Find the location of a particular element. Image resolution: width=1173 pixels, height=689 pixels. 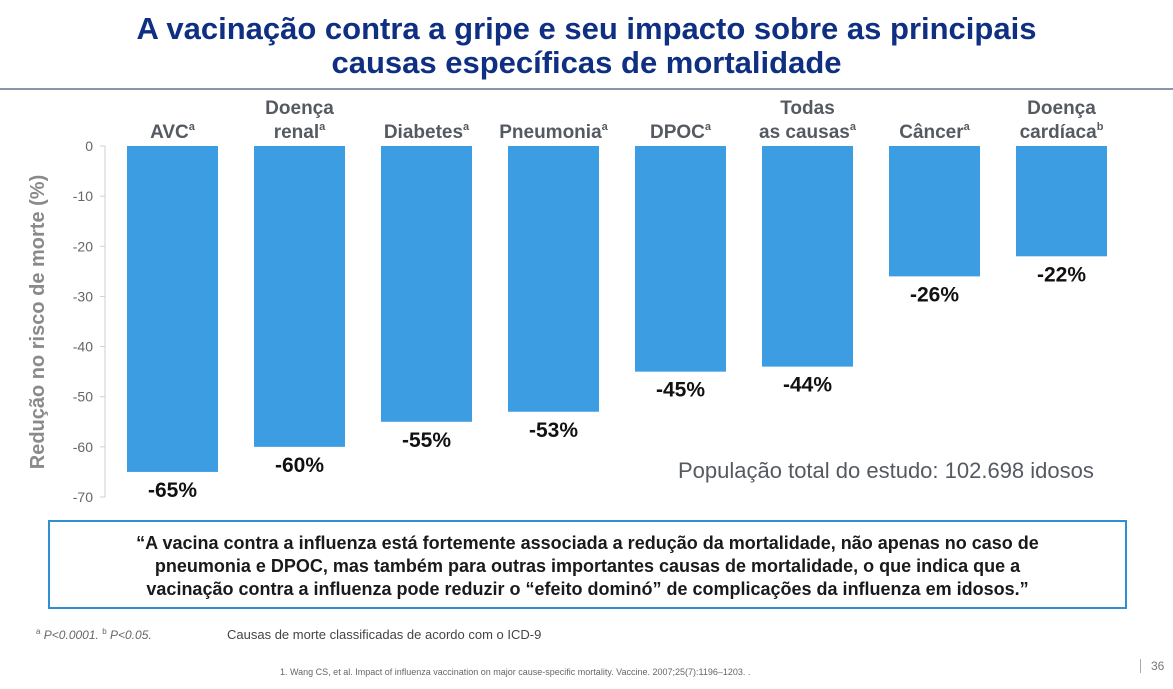

y-tick-label: -10 is located at coordinates (83, 196).